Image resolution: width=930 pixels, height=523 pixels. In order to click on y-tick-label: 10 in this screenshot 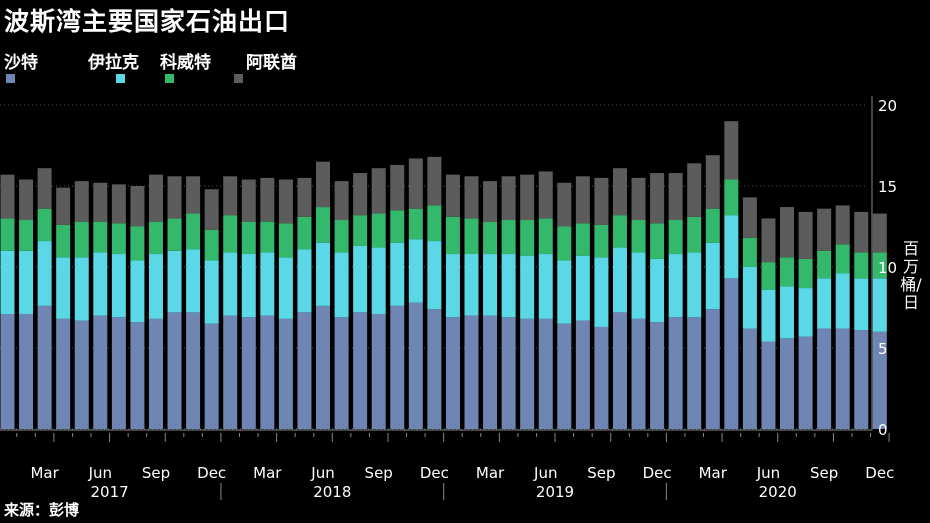, I will do `click(887, 268)`.